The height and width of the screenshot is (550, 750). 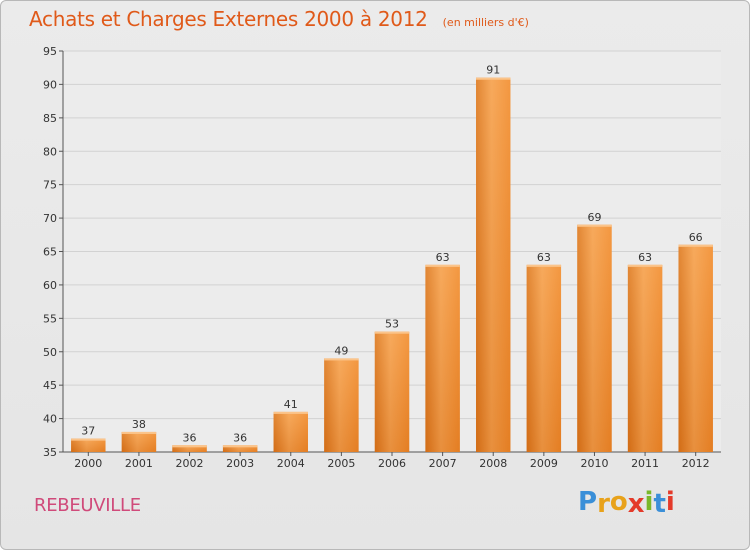 What do you see at coordinates (50, 352) in the screenshot?
I see `y-tick-label: 50` at bounding box center [50, 352].